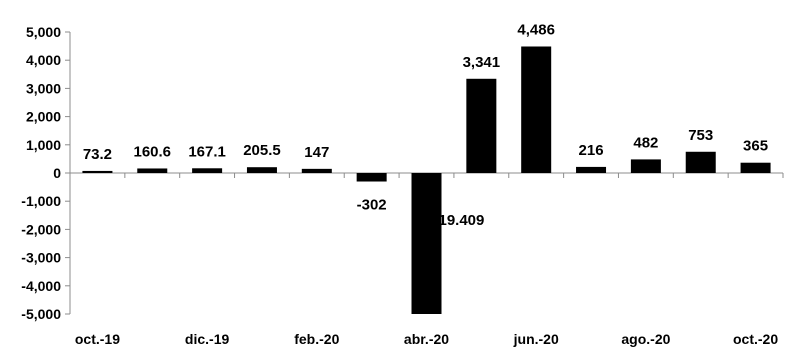 This screenshot has width=791, height=350. What do you see at coordinates (43, 32) in the screenshot?
I see `y-tick-label: 5,000` at bounding box center [43, 32].